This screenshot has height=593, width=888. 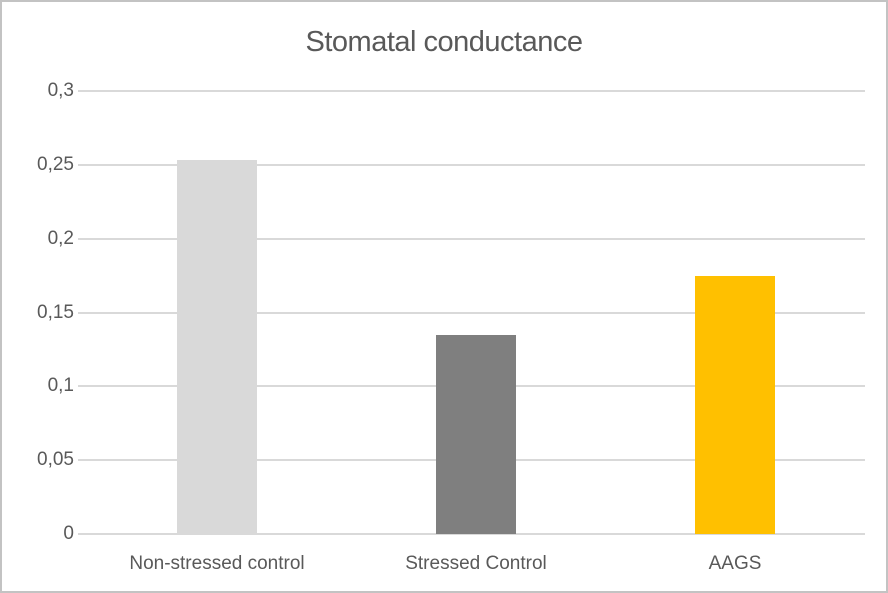 I want to click on chart-title: Stomatal conductance, so click(x=444, y=42).